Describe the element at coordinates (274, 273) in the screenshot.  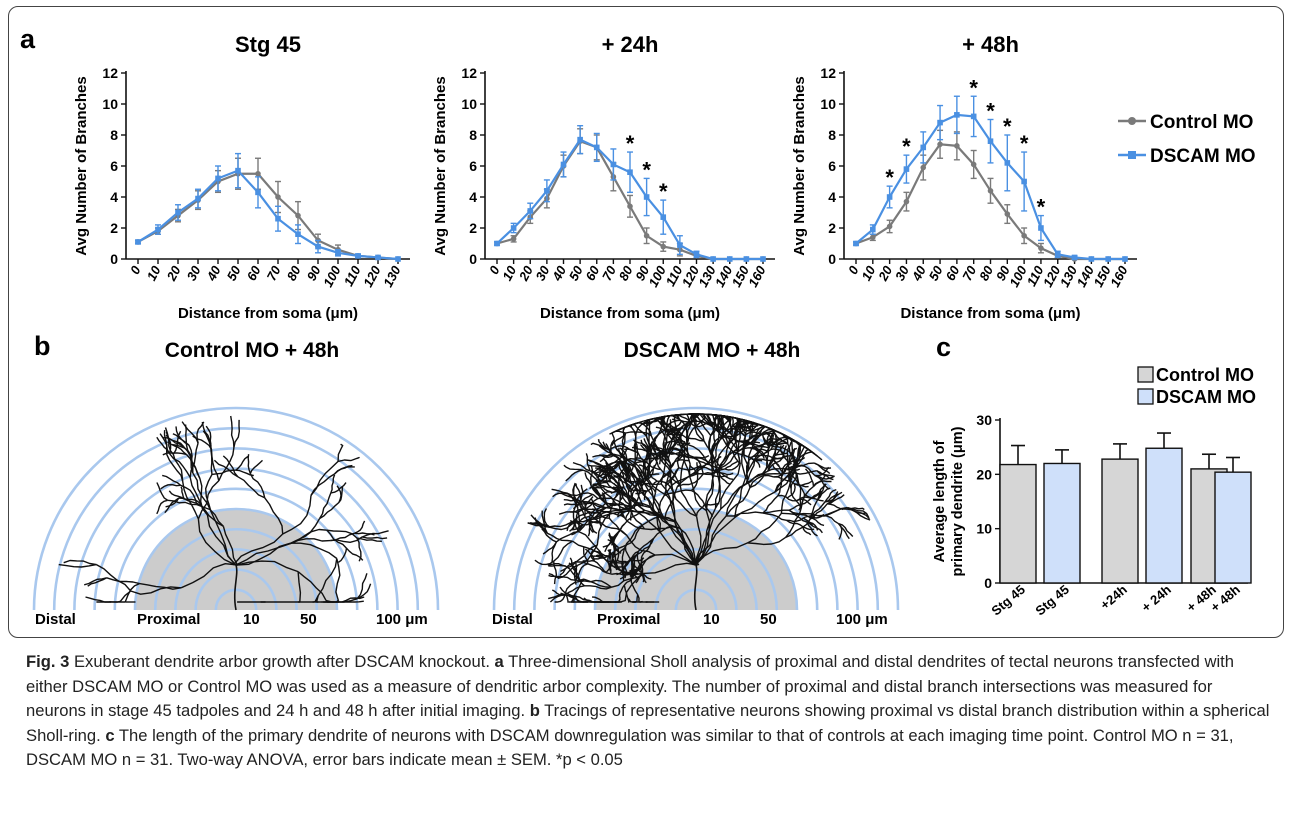
I see `x-tick-label: 70` at that location.